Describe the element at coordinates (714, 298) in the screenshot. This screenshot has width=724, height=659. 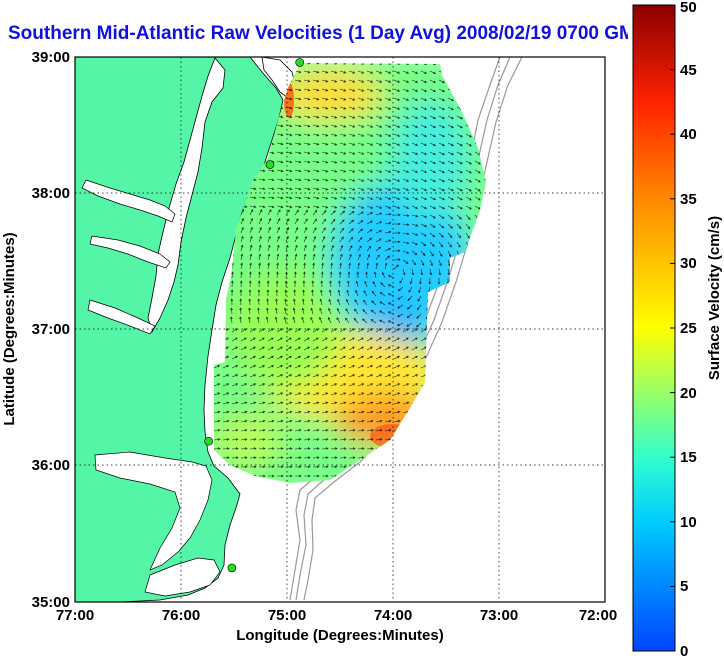
I see `colorbar-label: Surface Velocity (cm/s)` at that location.